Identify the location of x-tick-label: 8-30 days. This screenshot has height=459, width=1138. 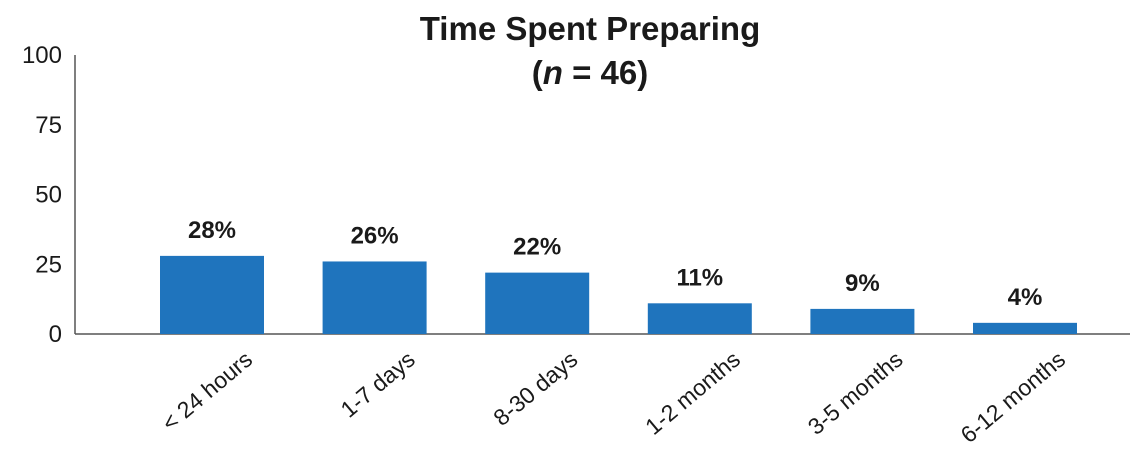
(535, 388).